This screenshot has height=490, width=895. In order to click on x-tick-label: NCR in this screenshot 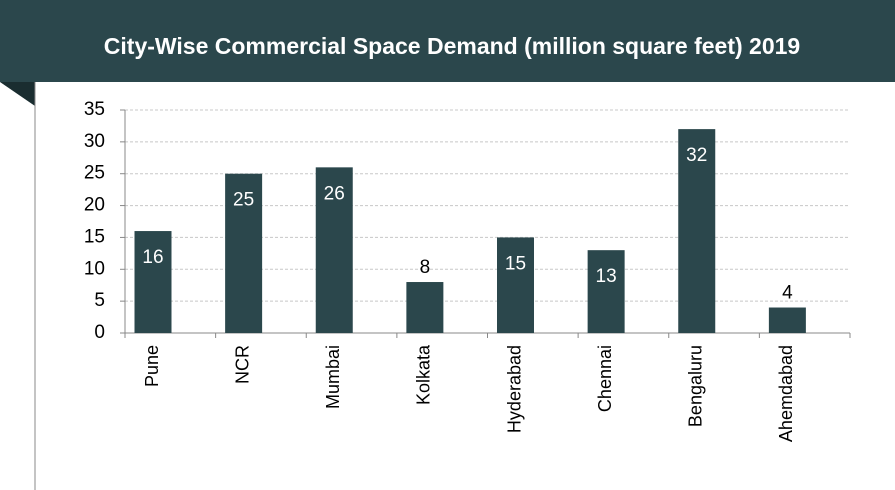, I will do `click(242, 364)`.